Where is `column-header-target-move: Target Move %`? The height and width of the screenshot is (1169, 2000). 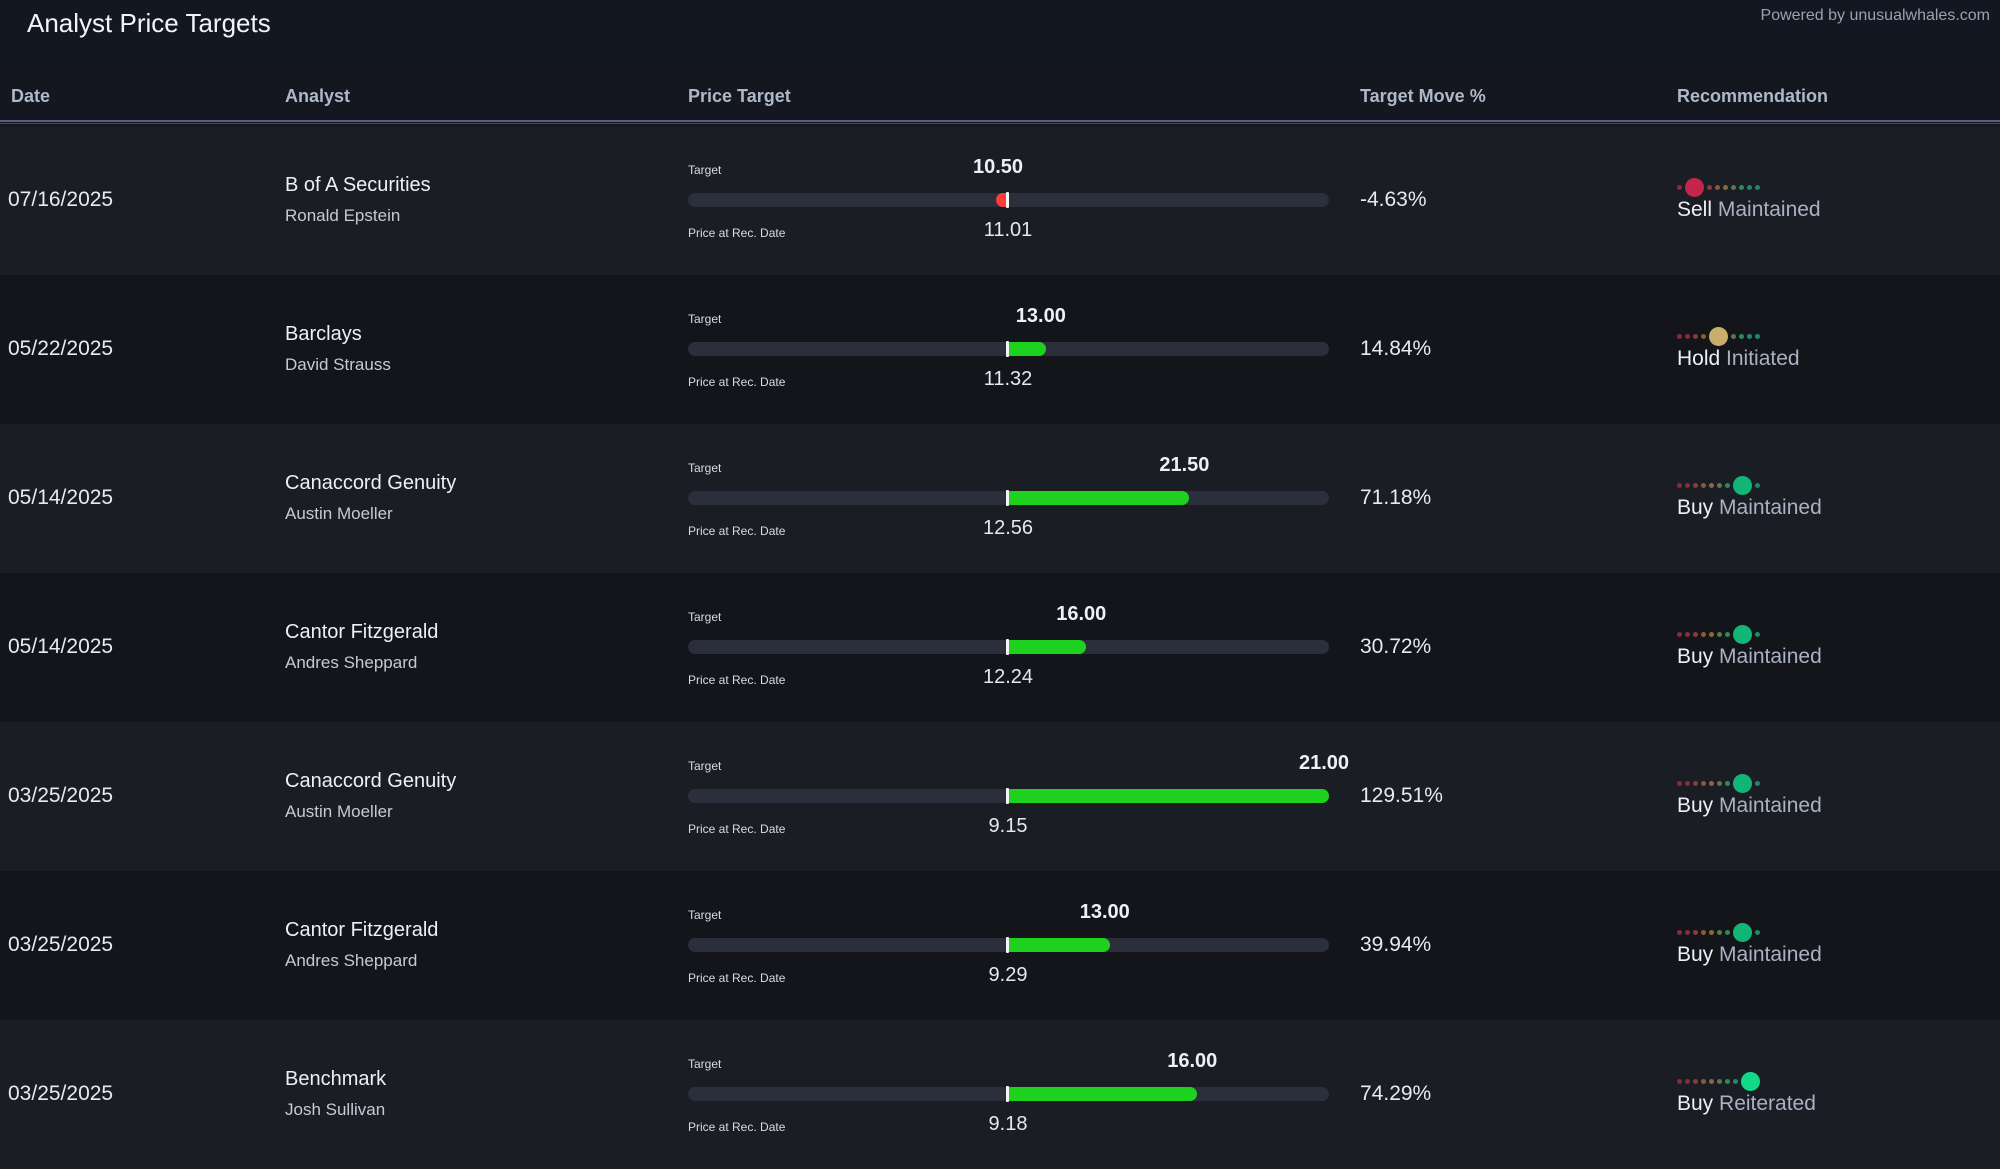 column-header-target-move: Target Move % is located at coordinates (1423, 96).